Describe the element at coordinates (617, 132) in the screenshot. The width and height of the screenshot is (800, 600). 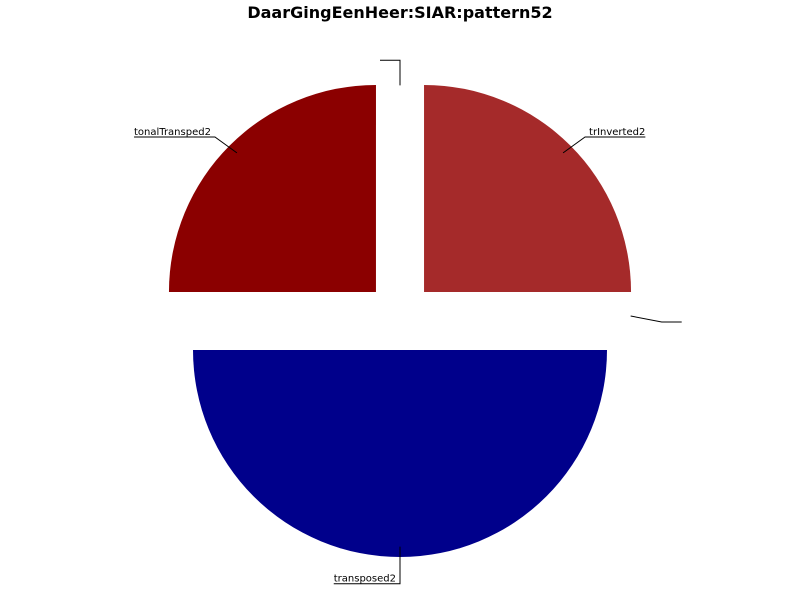
I see `slice-label: trInverted2` at that location.